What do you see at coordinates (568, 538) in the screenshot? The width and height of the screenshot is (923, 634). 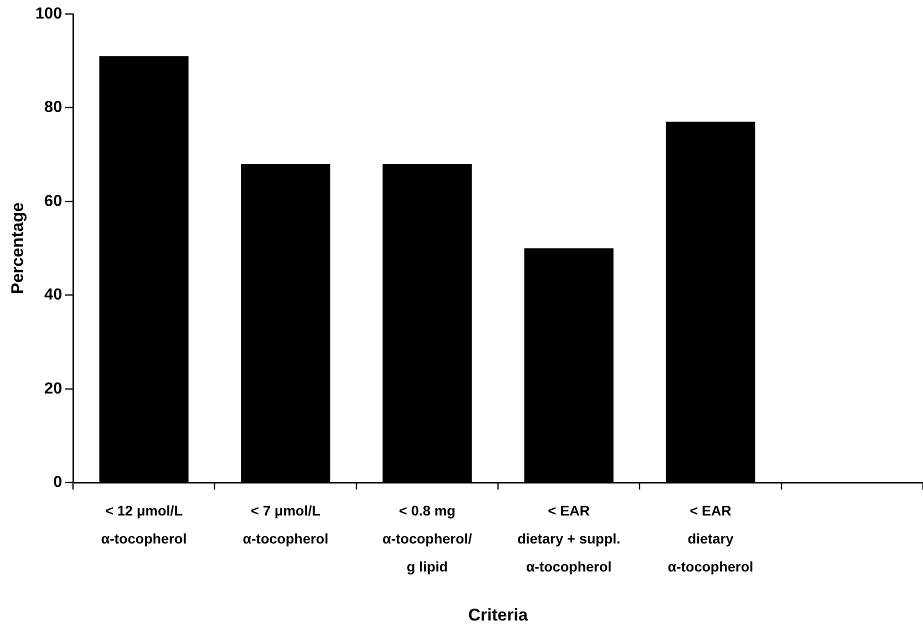 I see `x-tick-label: < EAR dietary + suppl. α-tocopherol` at bounding box center [568, 538].